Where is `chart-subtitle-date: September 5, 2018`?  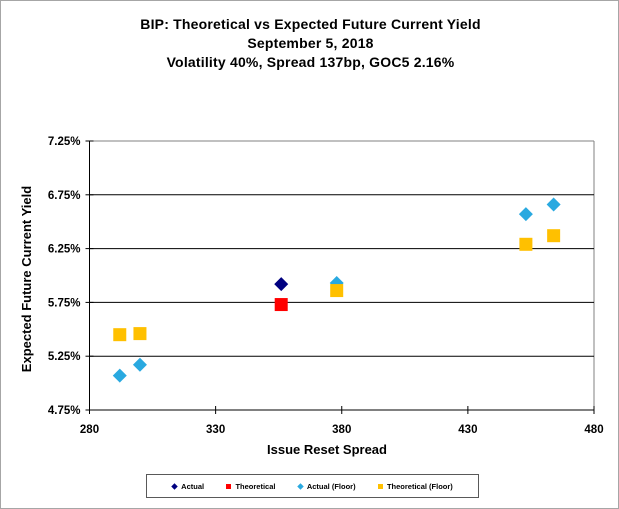
chart-subtitle-date: September 5, 2018 is located at coordinates (310, 43).